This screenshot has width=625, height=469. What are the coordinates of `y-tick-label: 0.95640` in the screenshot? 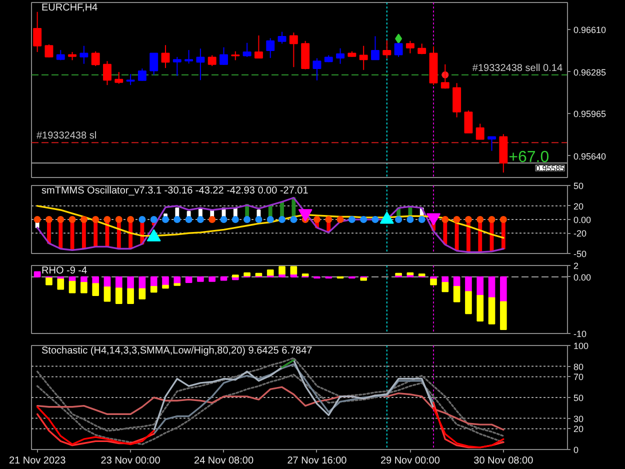 It's located at (590, 156).